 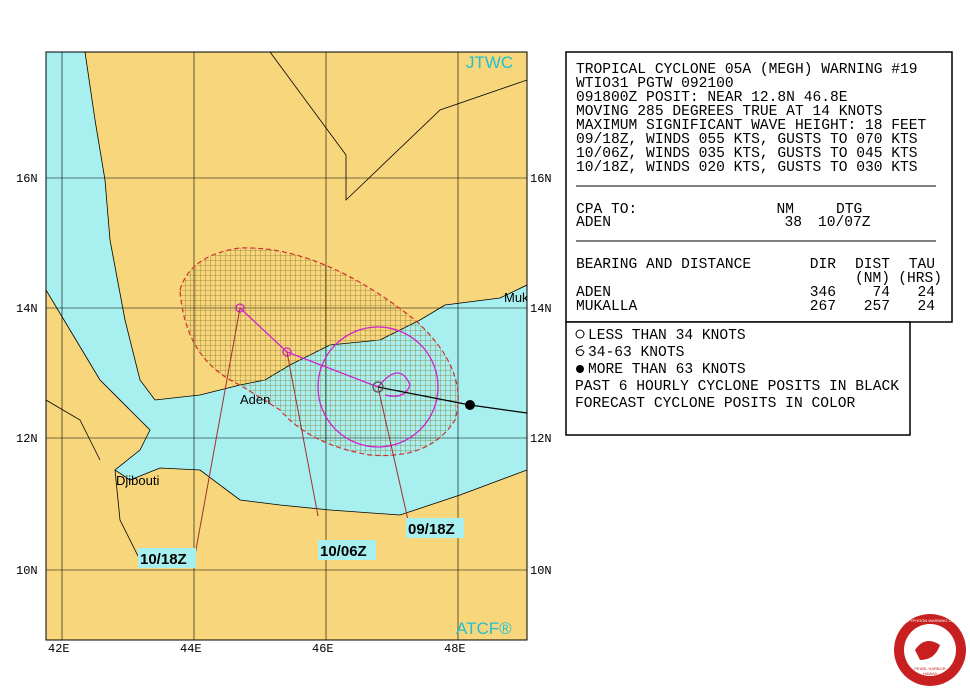 What do you see at coordinates (747, 168) in the screenshot?
I see `warning-line: 10/18Z, WINDS 020 KTS, GUSTS TO 030 KTS` at bounding box center [747, 168].